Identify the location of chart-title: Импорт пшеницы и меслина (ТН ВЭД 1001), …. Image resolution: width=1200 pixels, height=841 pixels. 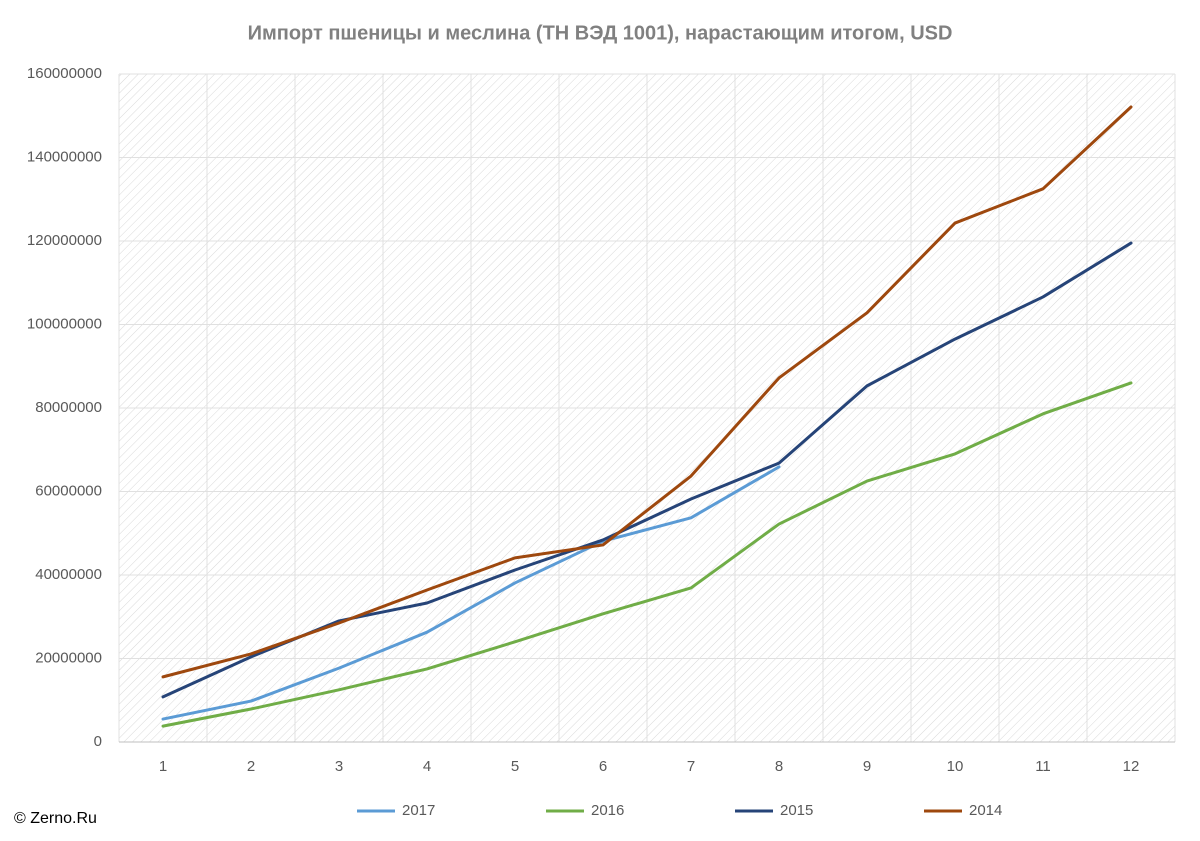
(600, 33).